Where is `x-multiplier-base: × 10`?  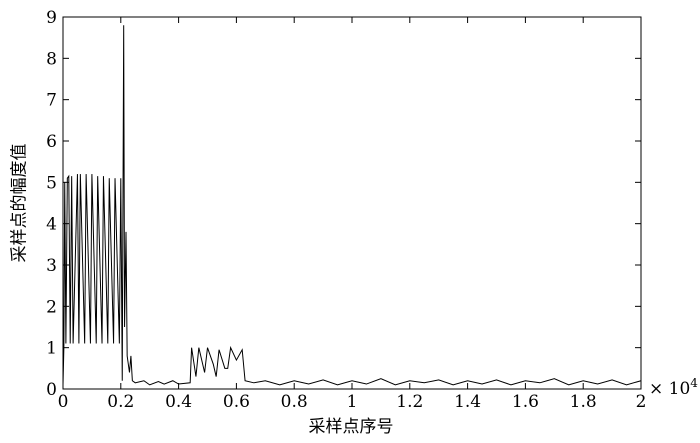
x-multiplier-base: × 10 is located at coordinates (669, 389).